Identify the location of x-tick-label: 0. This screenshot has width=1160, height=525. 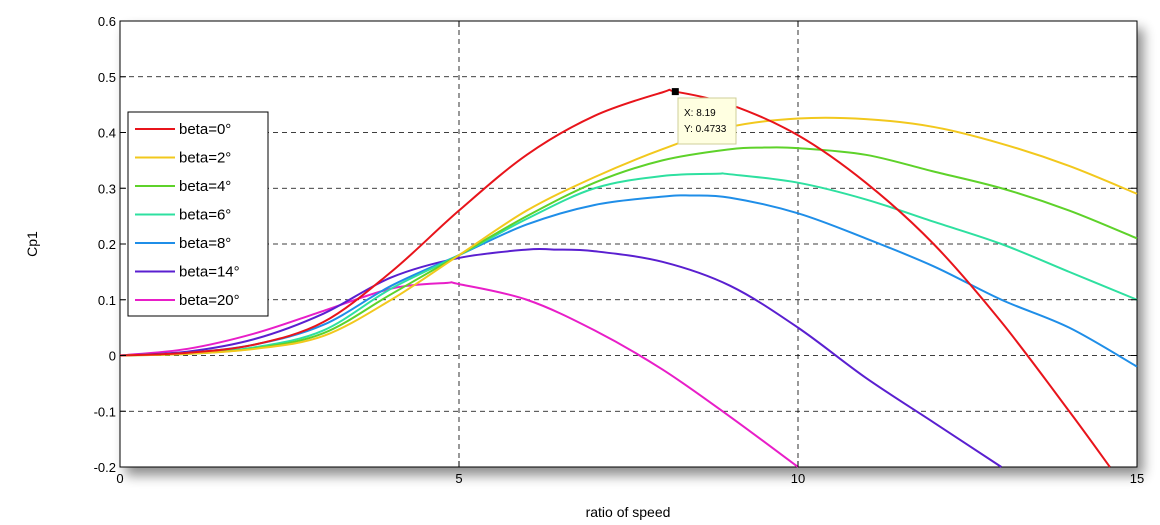
(119, 478).